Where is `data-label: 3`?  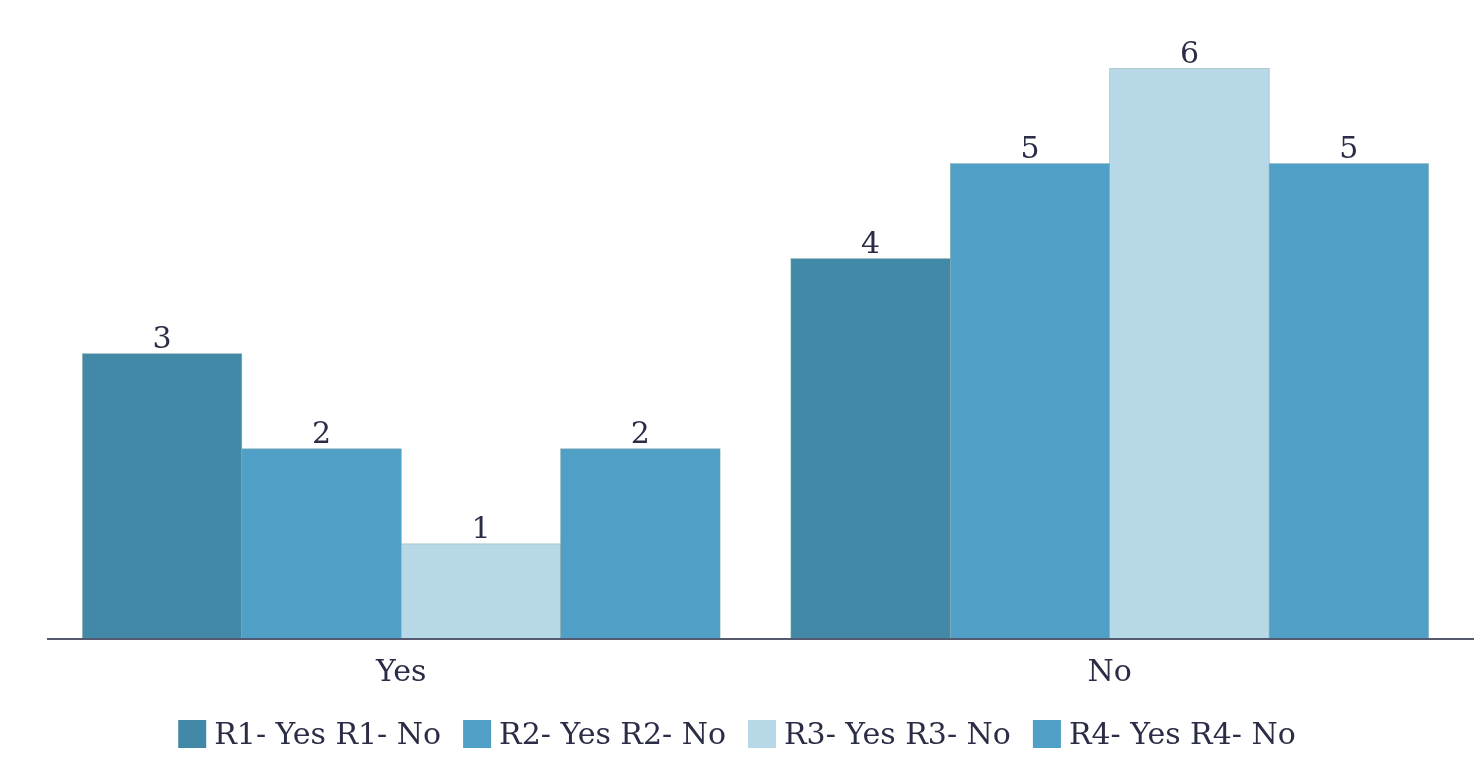
data-label: 3 is located at coordinates (162, 337).